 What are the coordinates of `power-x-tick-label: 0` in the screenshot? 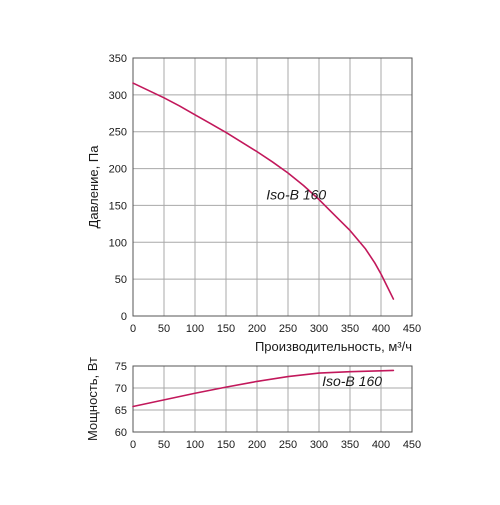 It's located at (133, 445).